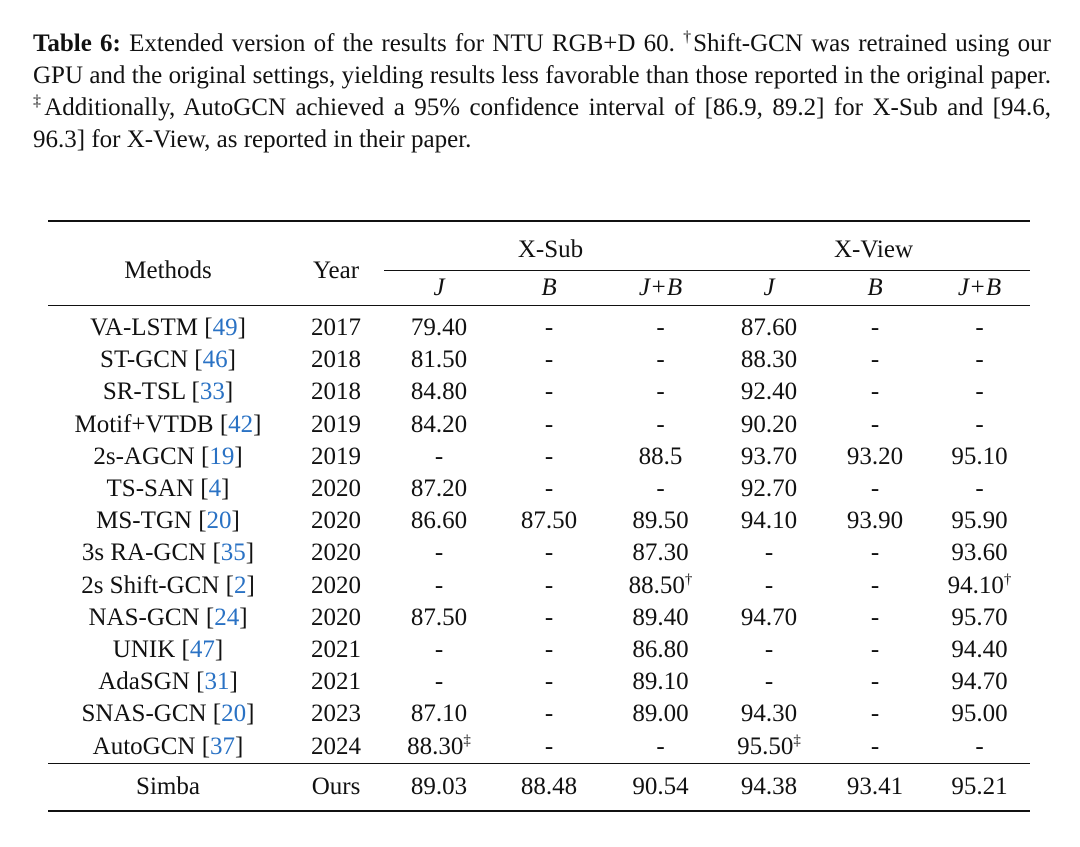  What do you see at coordinates (660, 649) in the screenshot?
I see `value-text: 86.80` at bounding box center [660, 649].